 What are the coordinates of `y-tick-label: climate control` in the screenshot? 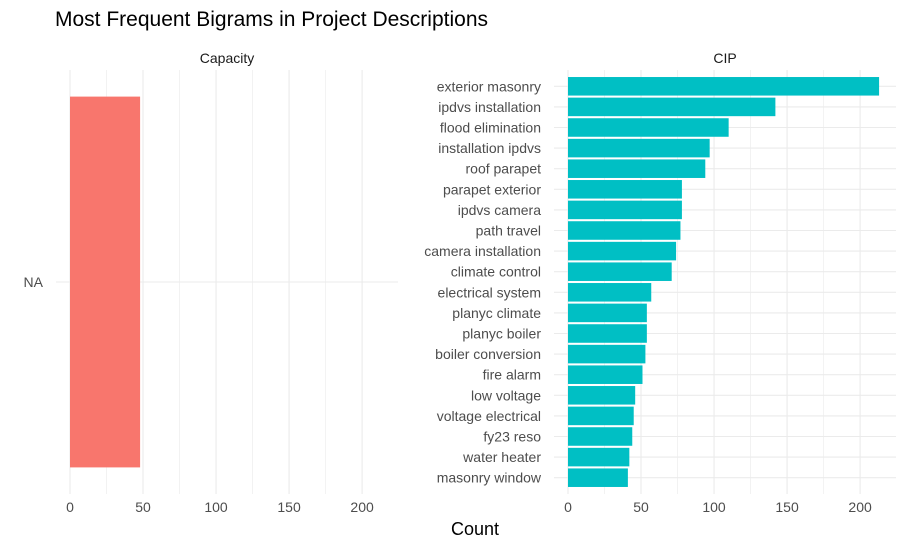 It's located at (496, 272).